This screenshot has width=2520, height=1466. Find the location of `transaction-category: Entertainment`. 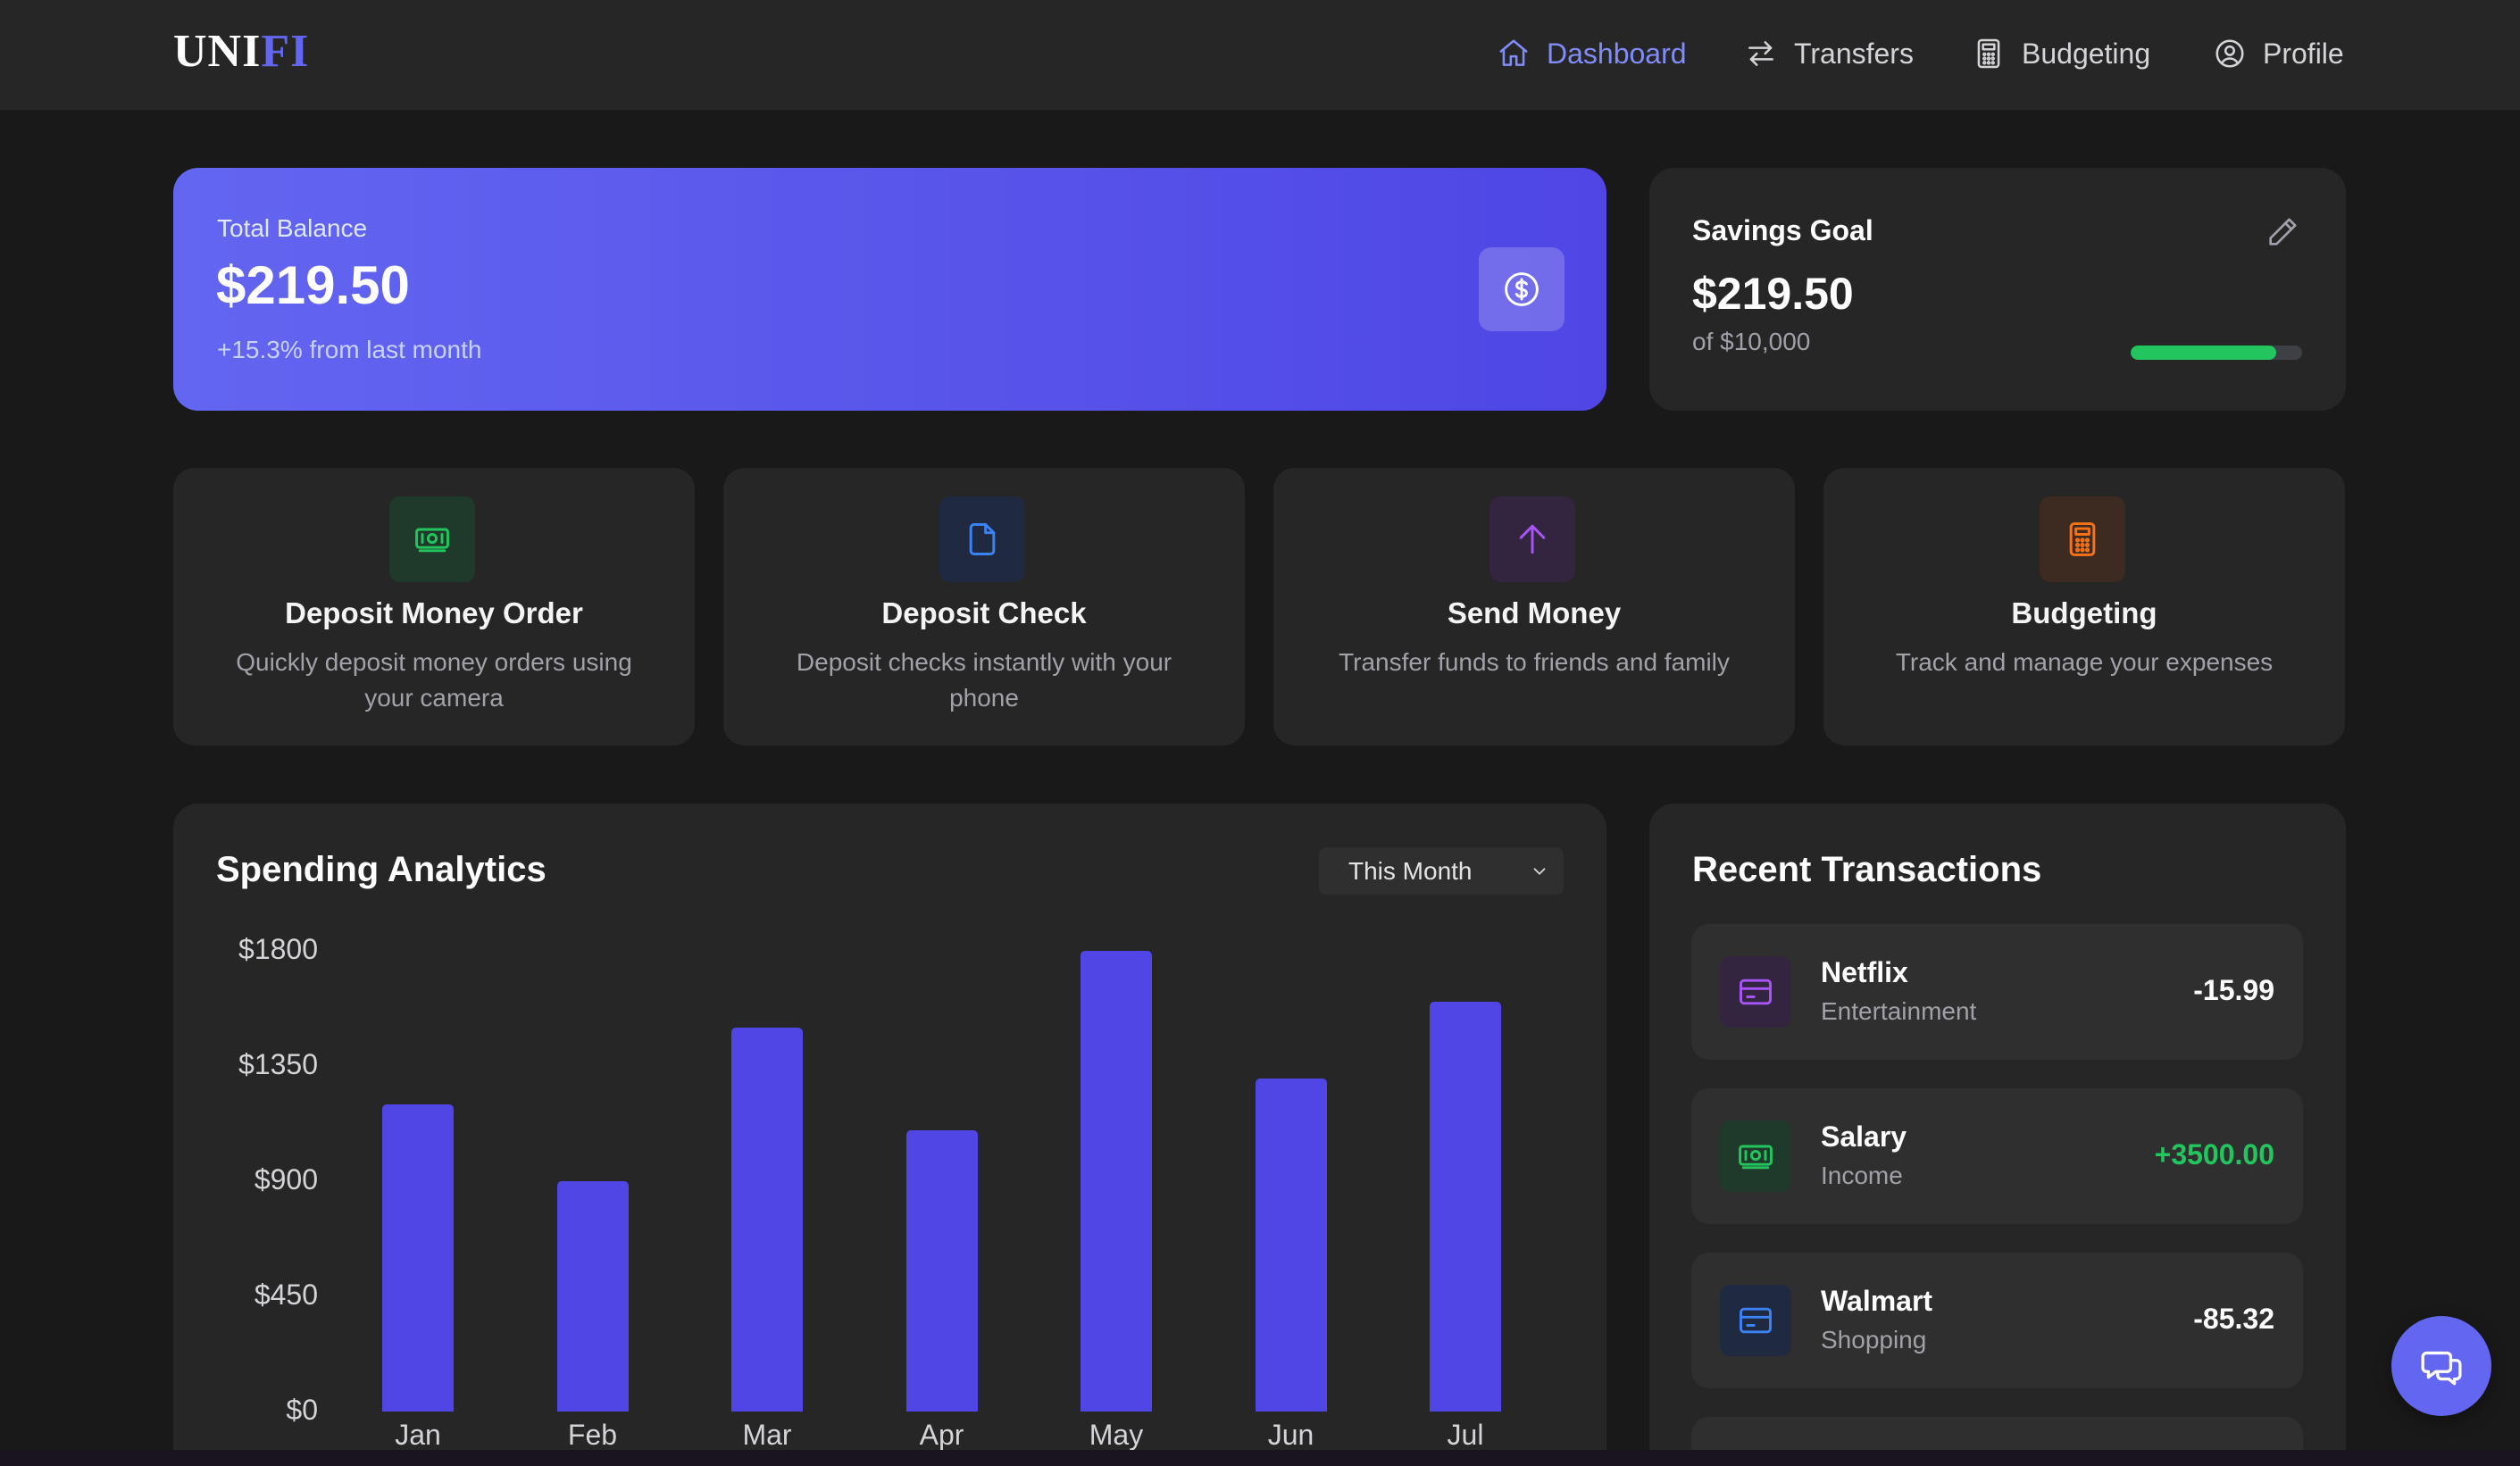

transaction-category: Entertainment is located at coordinates (1899, 1011).